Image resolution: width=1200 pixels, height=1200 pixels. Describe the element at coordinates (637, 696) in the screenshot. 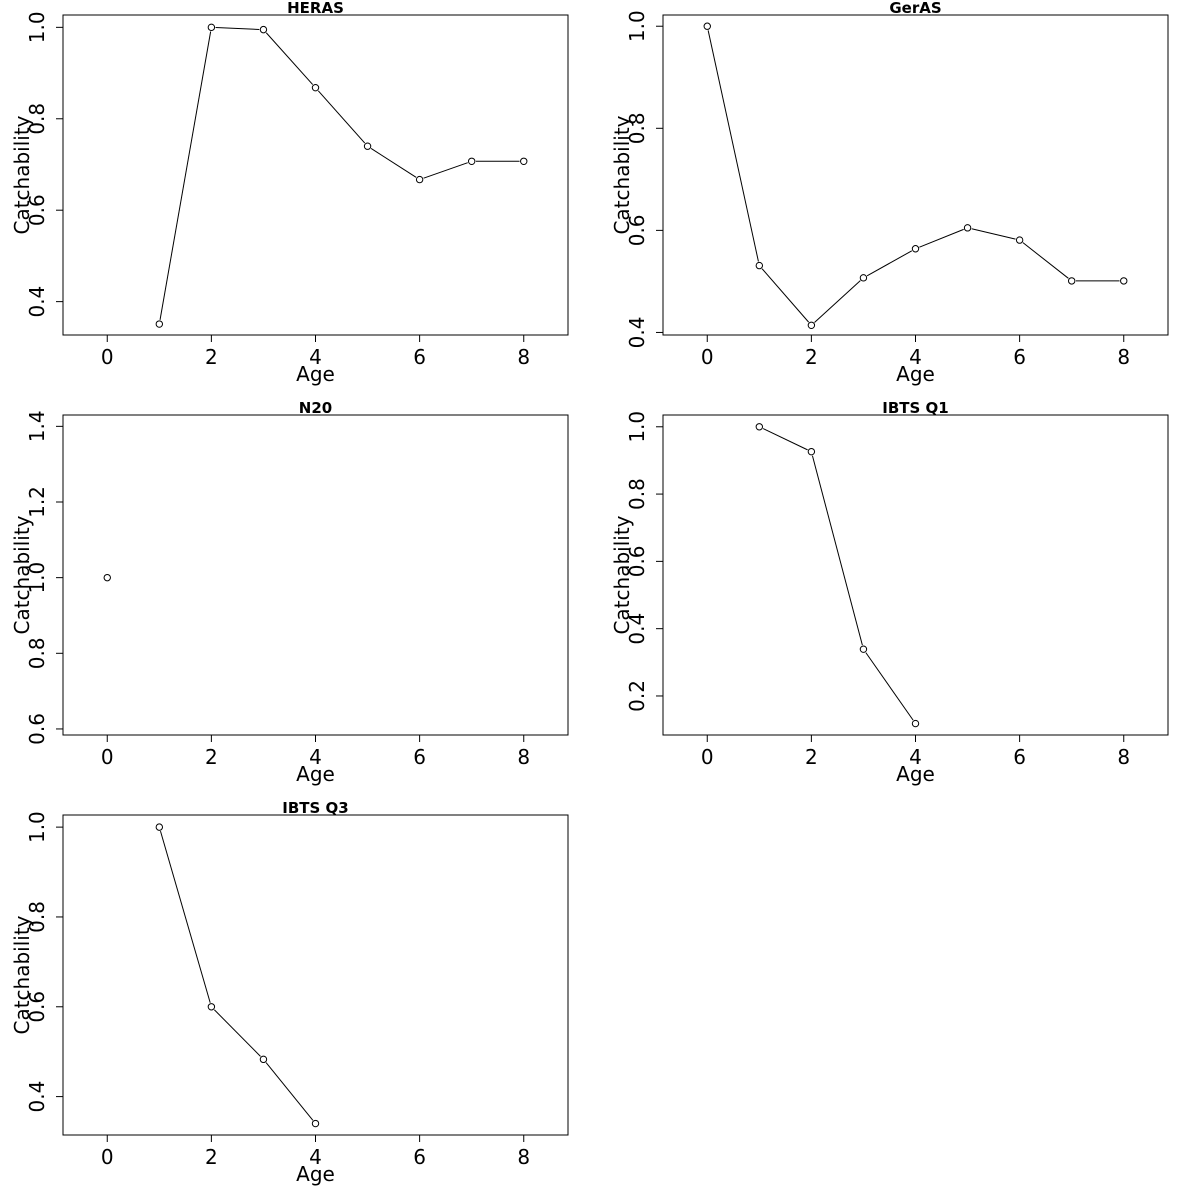

I see `y-tick-label: 0.2` at that location.